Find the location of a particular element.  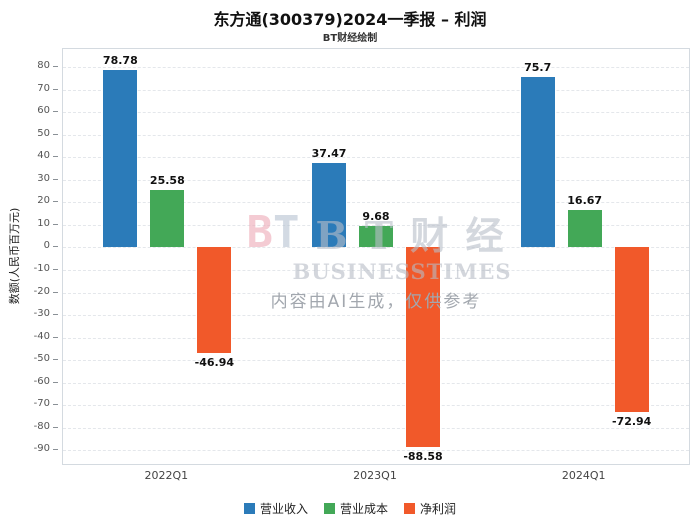

y-tick-label: -20 is located at coordinates (41, 291).